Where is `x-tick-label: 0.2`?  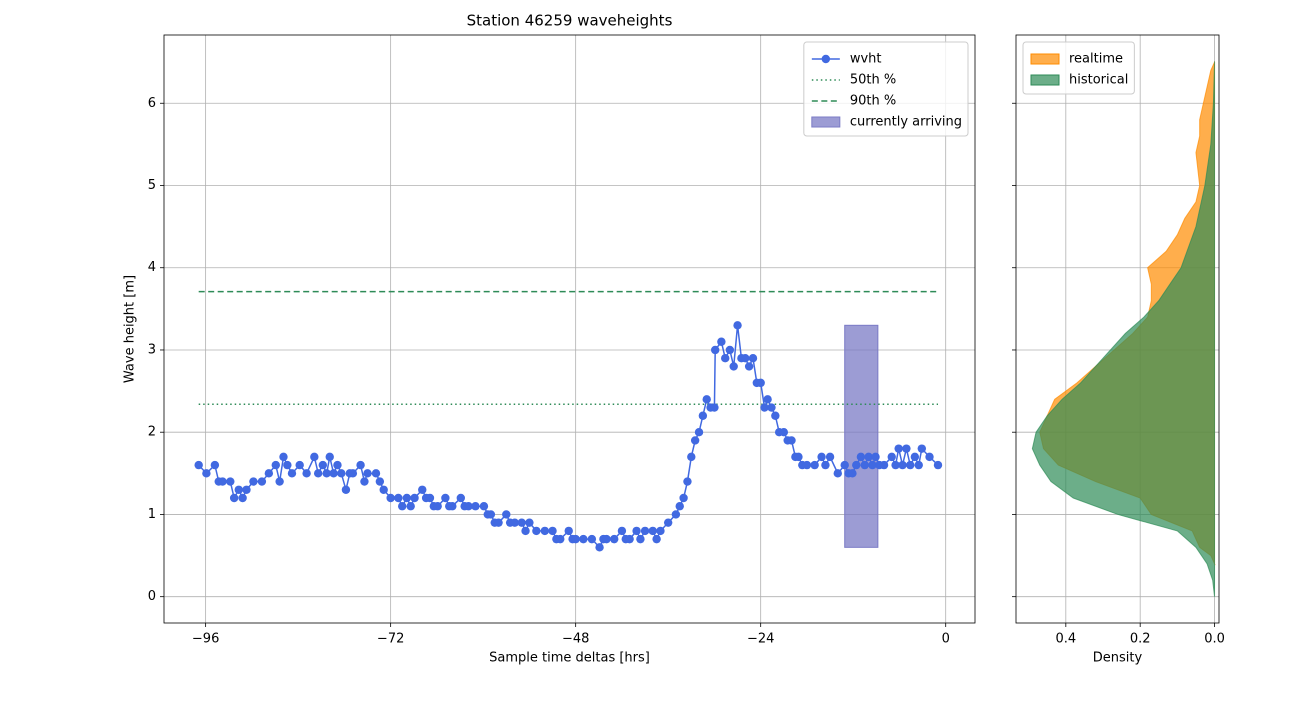 x-tick-label: 0.2 is located at coordinates (1140, 639).